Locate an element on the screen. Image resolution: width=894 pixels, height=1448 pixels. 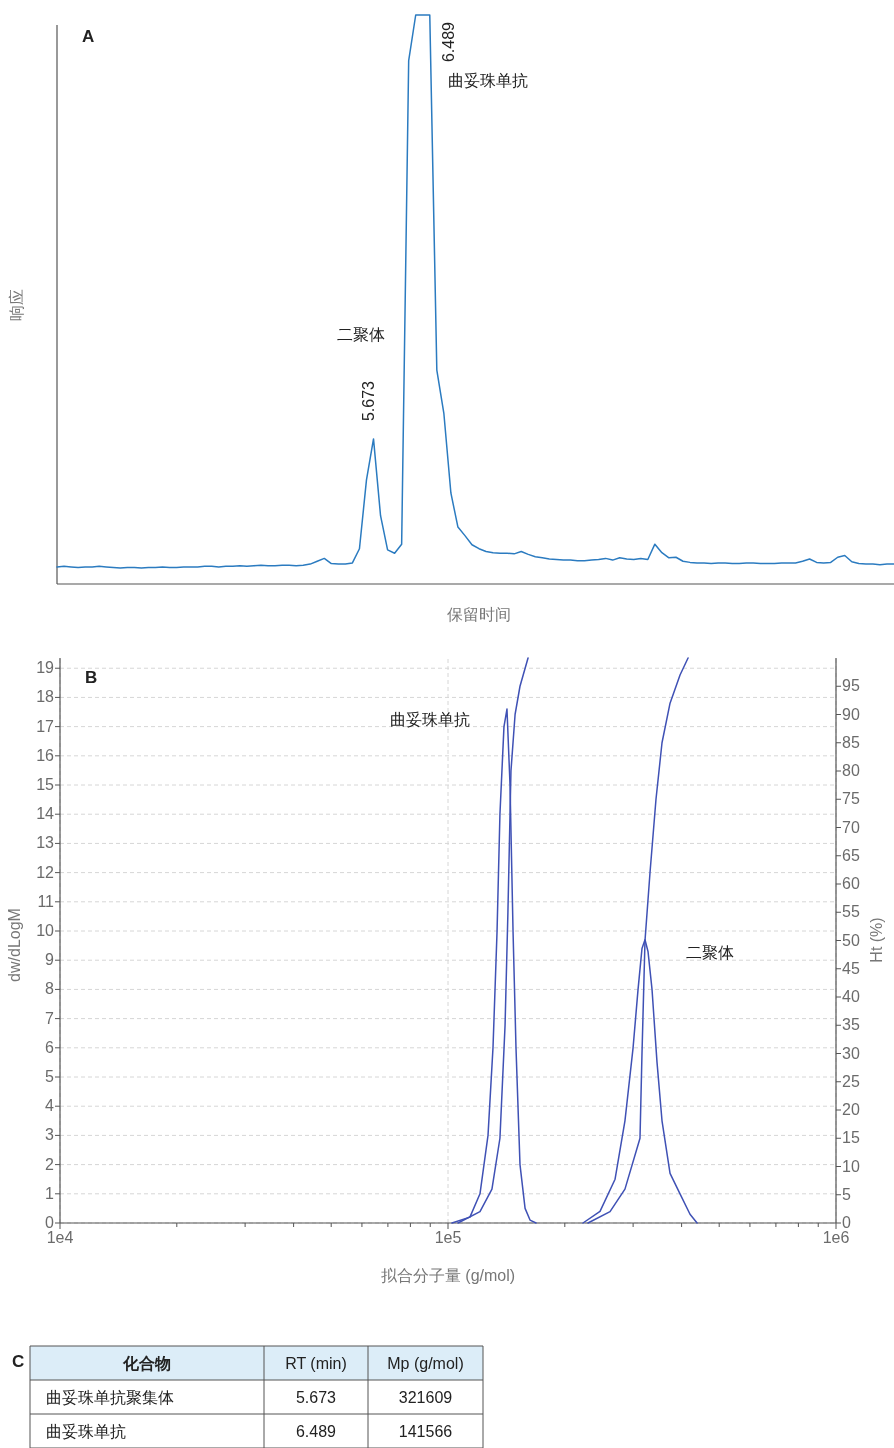
y2-tick-label: 65 is located at coordinates (851, 855).